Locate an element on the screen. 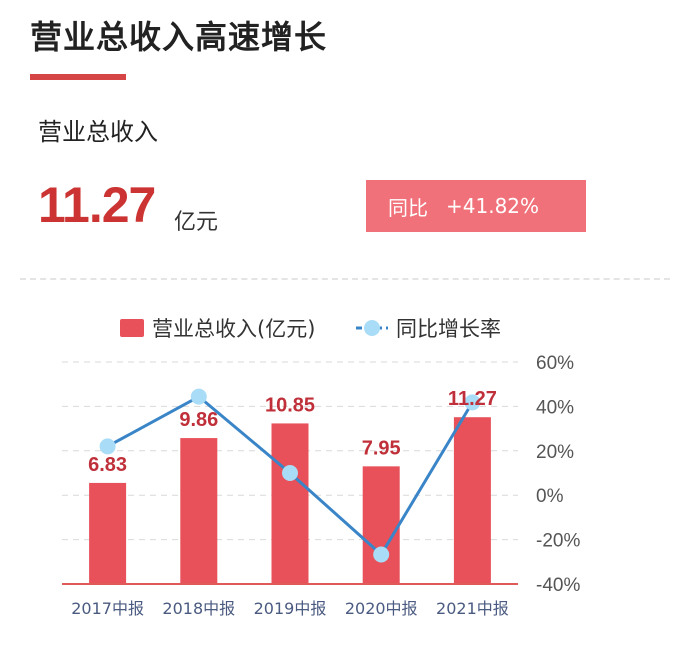 This screenshot has height=650, width=690. legend-line-label: 同比增长率 is located at coordinates (448, 329).